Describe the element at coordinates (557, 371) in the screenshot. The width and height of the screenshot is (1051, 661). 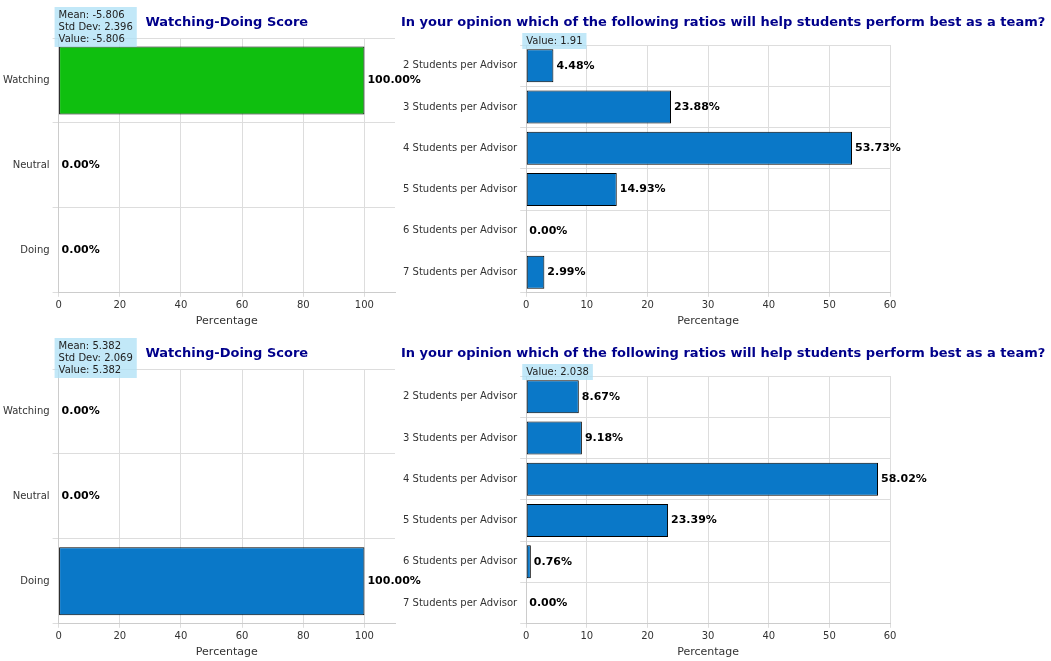
I see `annotation: Value: 2.038` at that location.